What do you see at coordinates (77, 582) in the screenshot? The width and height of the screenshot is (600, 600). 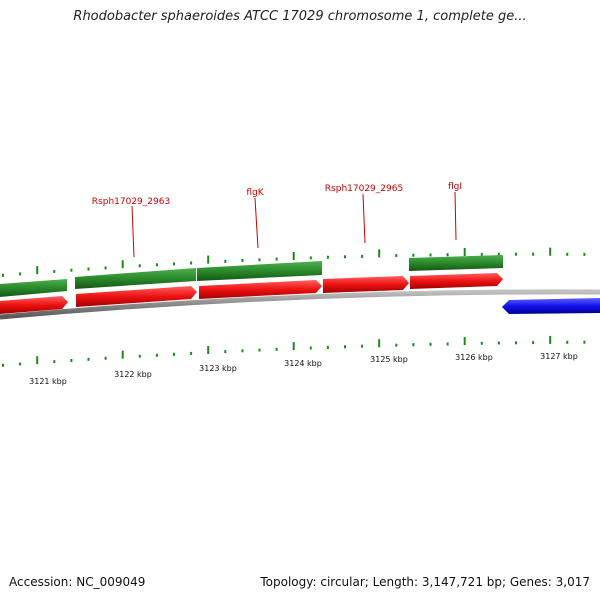 I see `accession-text: Accession: NC_009049` at bounding box center [77, 582].